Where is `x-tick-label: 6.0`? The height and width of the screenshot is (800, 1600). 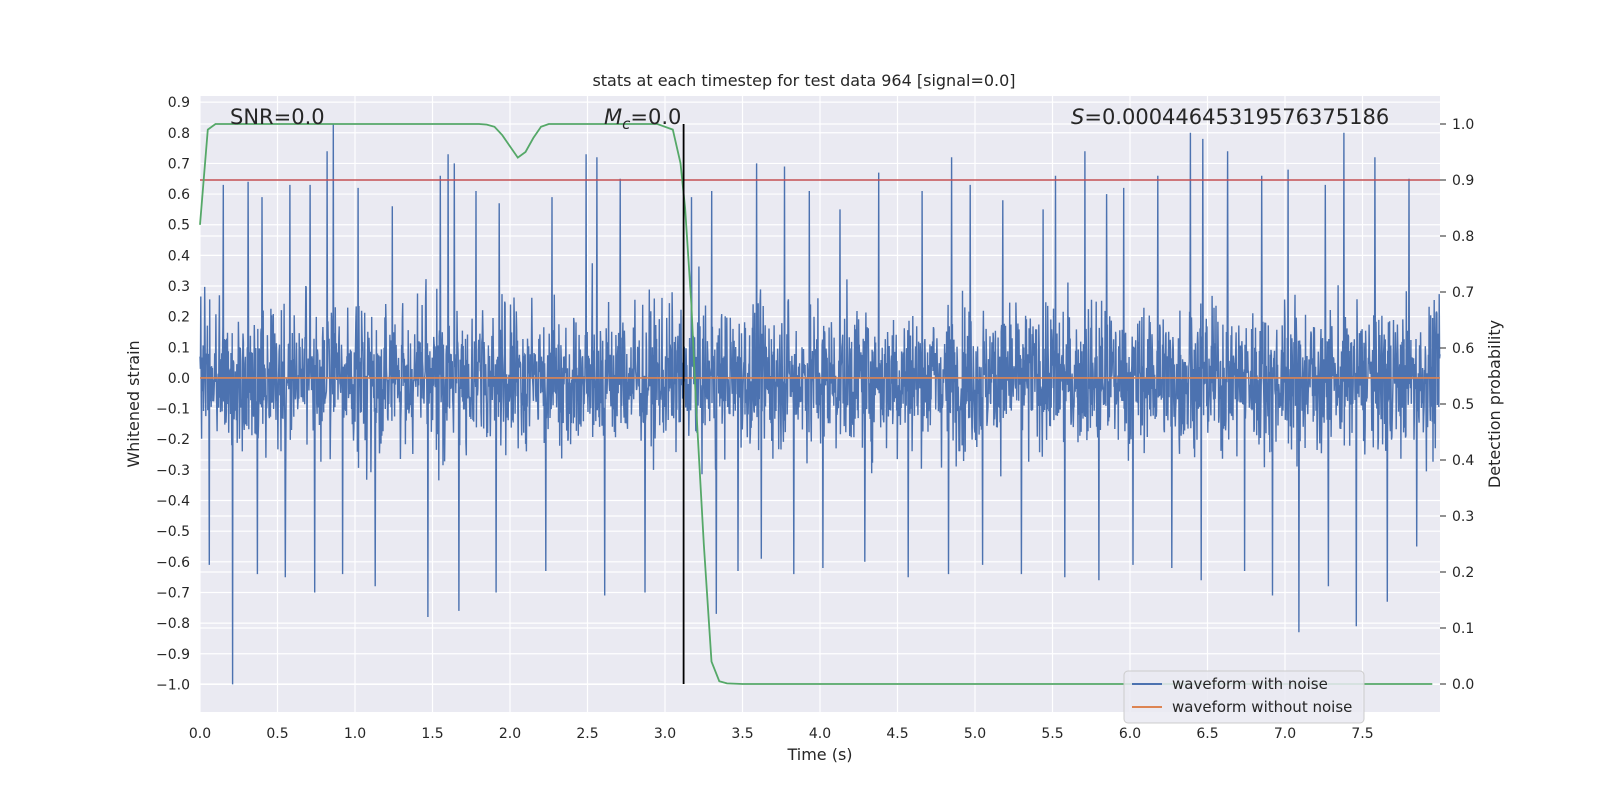
x-tick-label: 6.0 is located at coordinates (1130, 734).